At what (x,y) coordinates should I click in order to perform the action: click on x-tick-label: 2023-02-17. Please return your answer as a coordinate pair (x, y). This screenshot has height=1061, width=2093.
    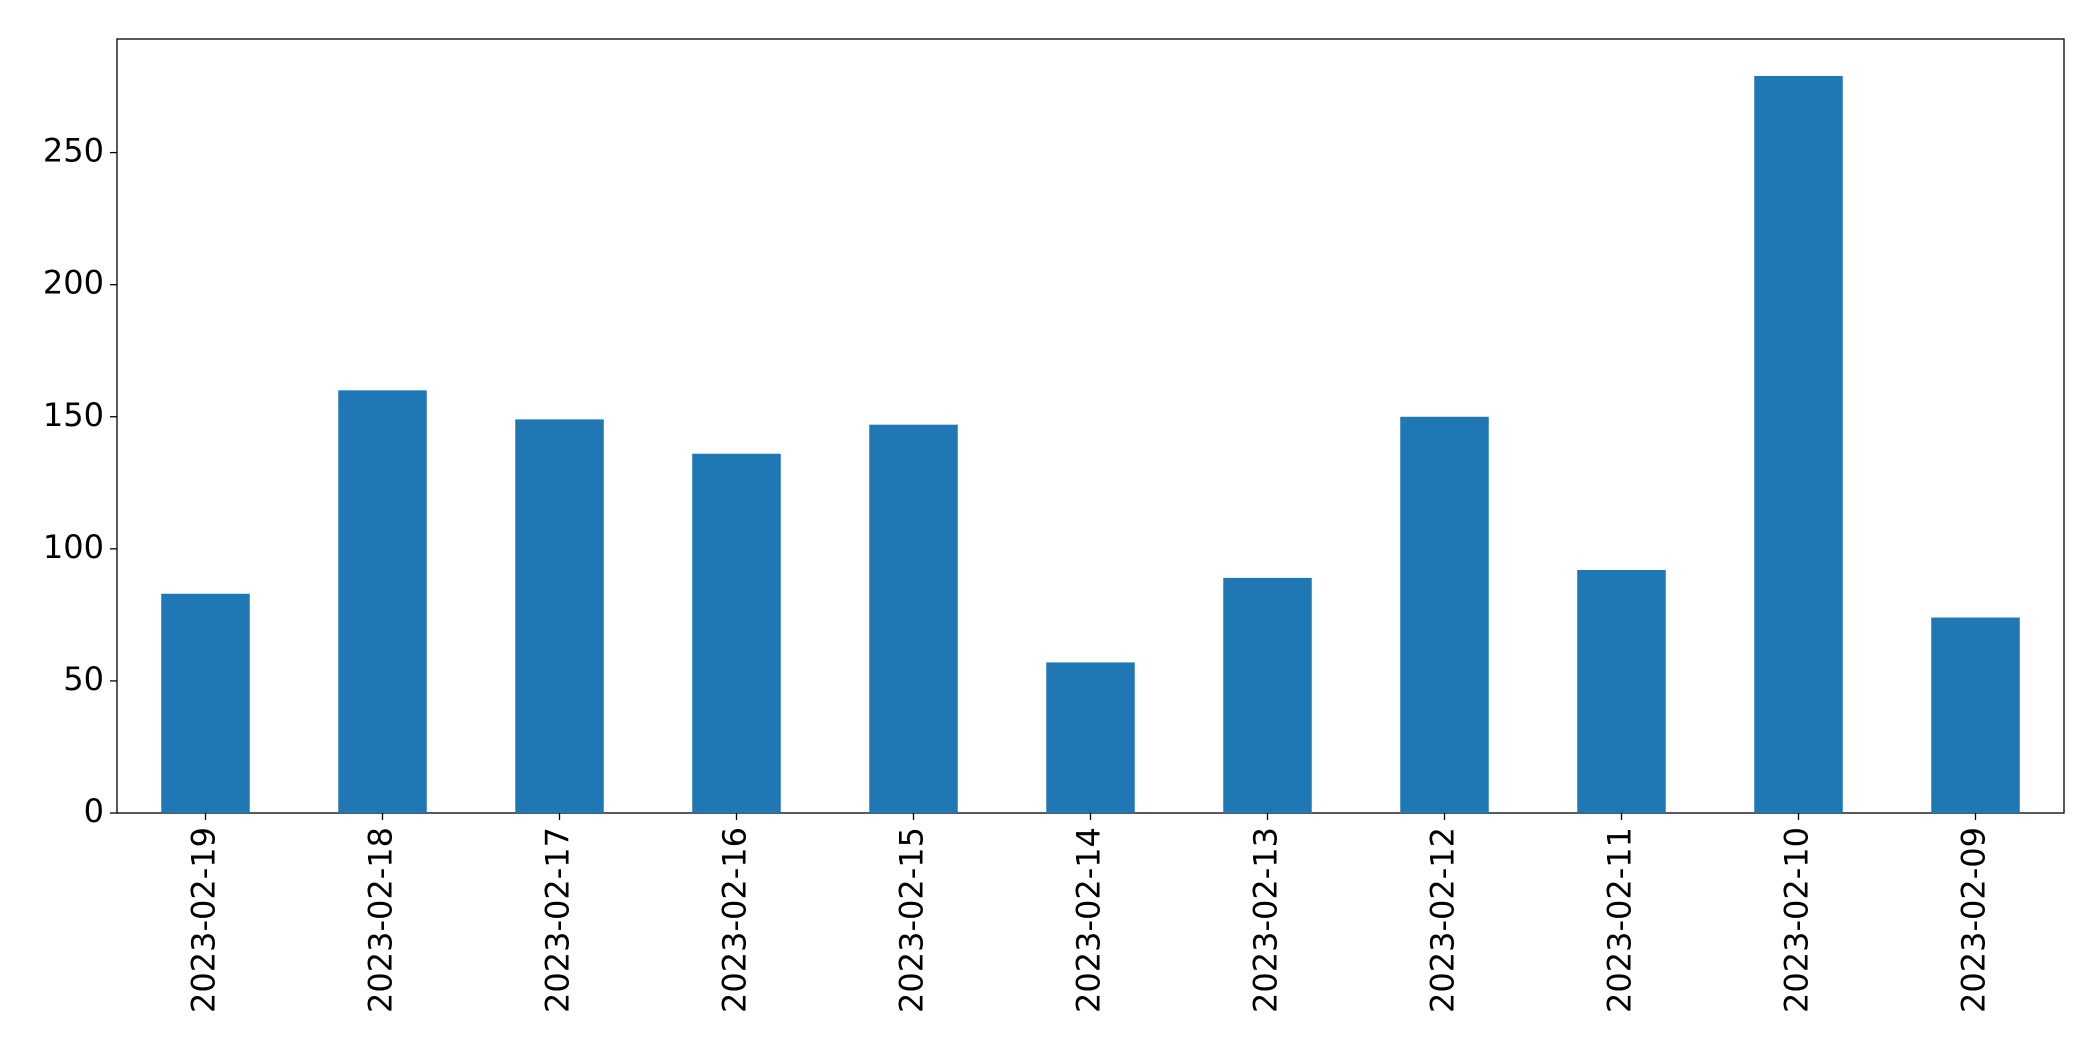
    Looking at the image, I should click on (558, 920).